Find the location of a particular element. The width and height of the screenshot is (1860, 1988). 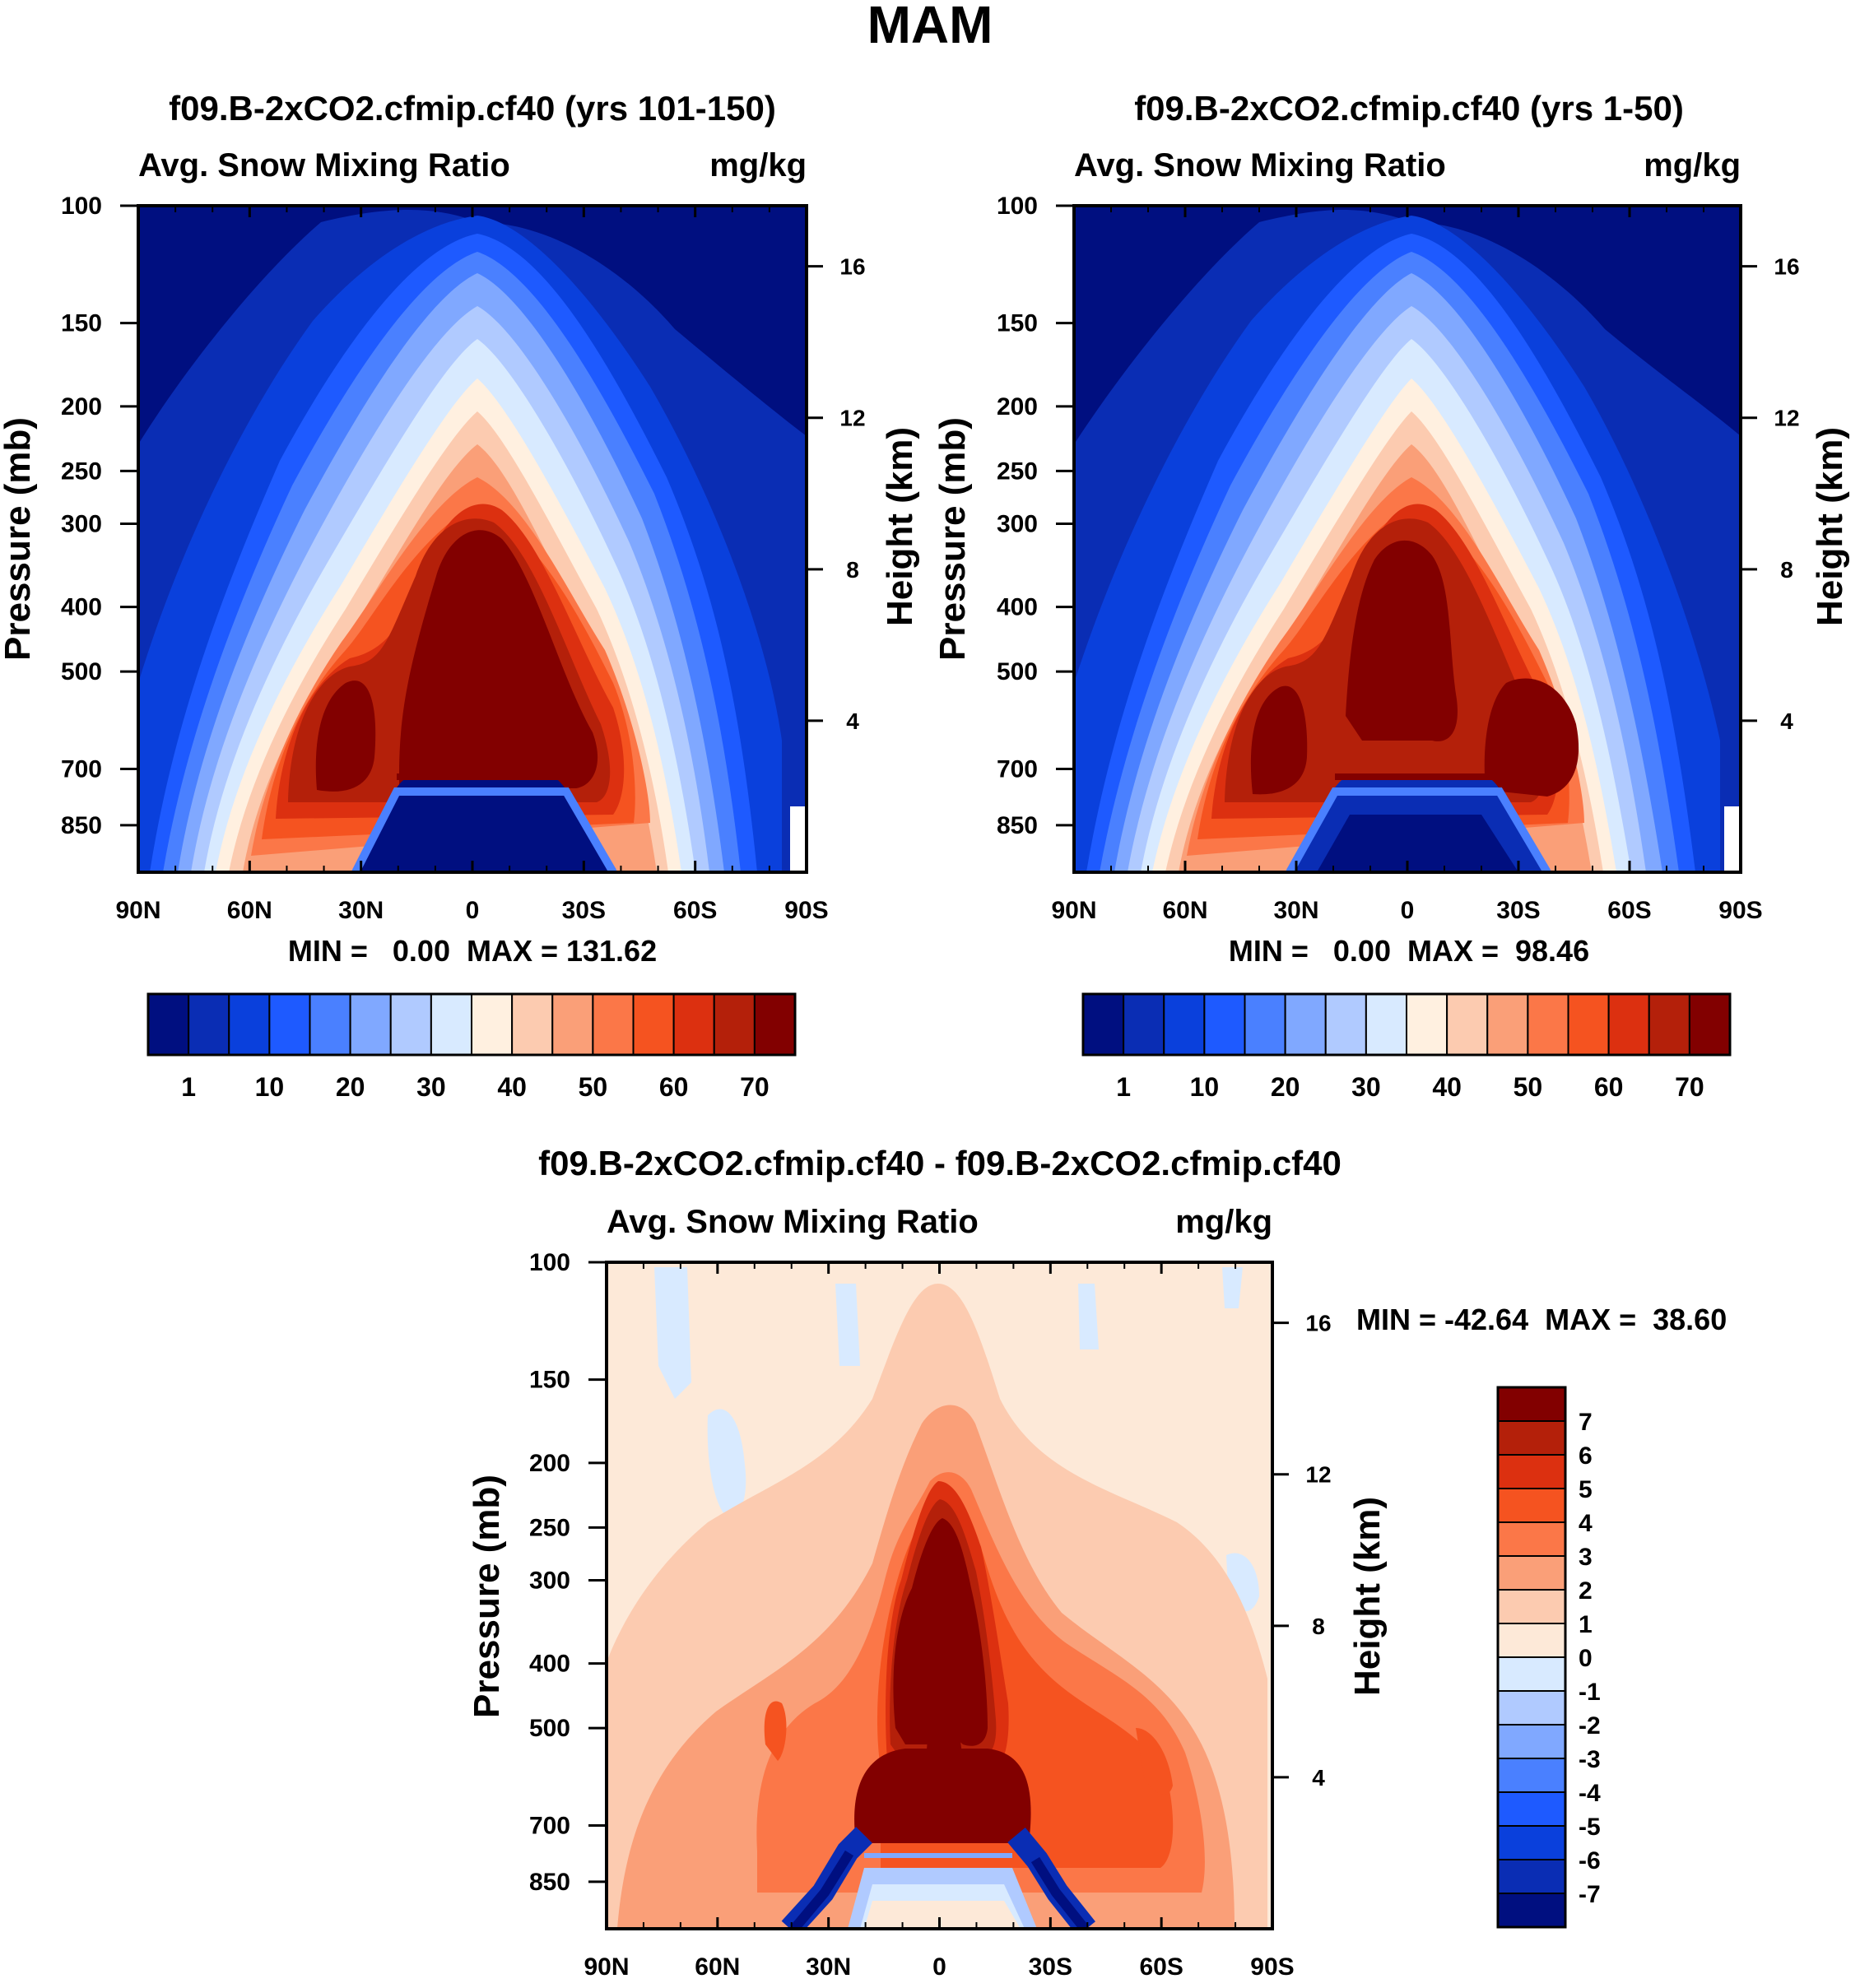

panel-a-title: f09.B-2xCO2.cfmip.cf40 (yrs 101-150) is located at coordinates (472, 109).